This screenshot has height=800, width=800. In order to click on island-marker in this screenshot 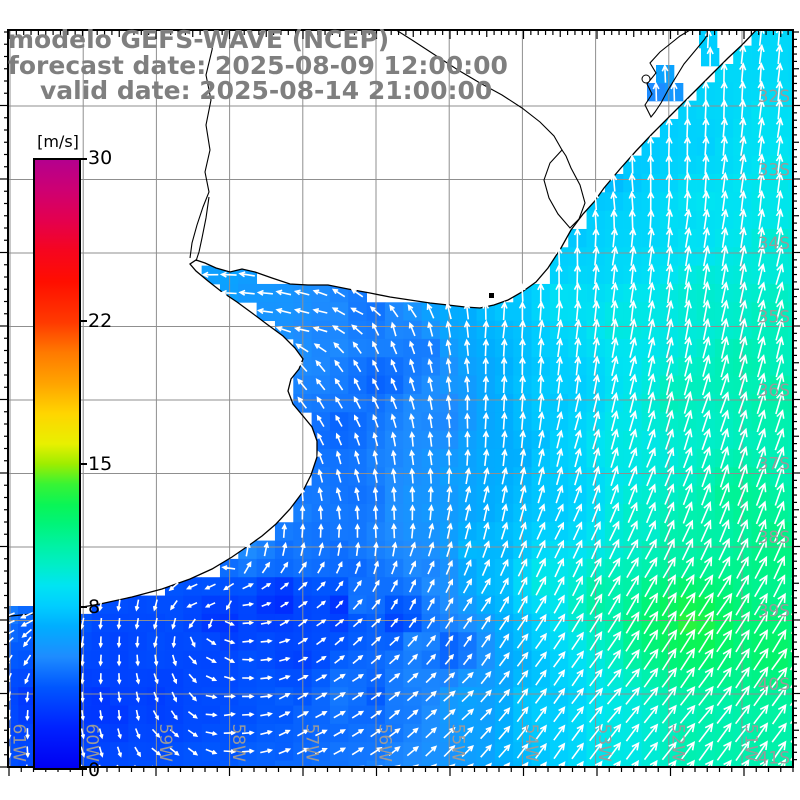, I will do `click(491, 295)`.